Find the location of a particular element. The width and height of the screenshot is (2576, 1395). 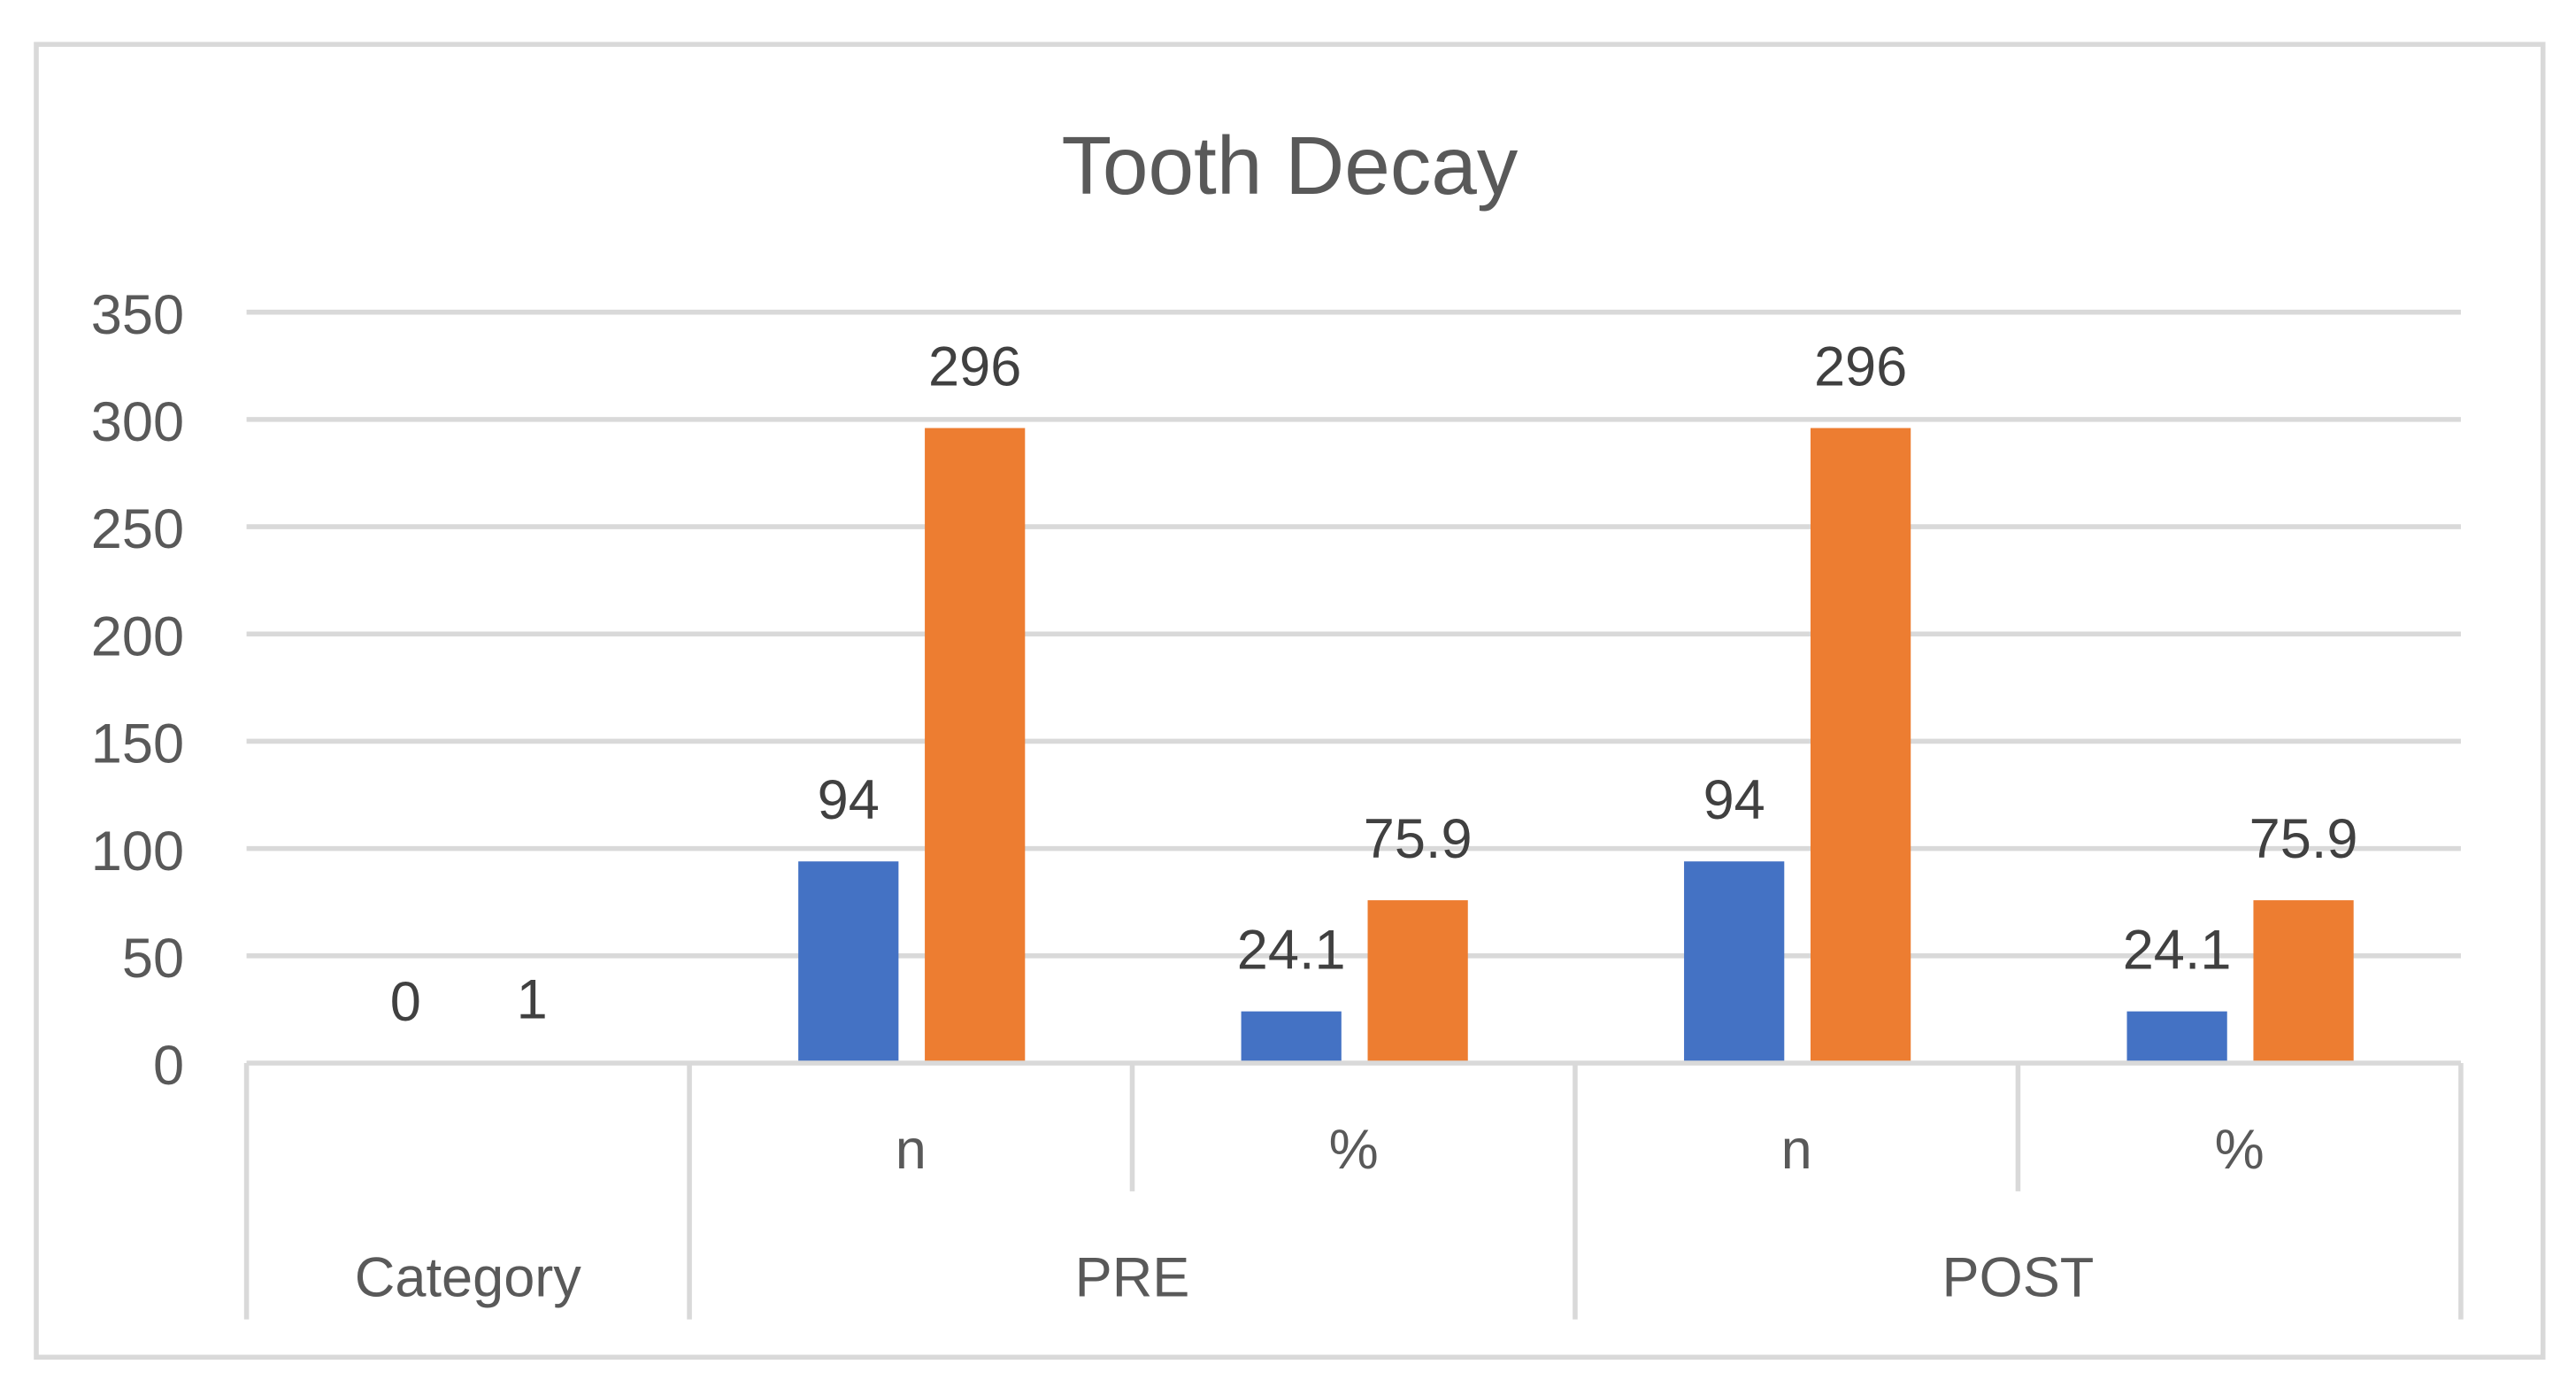

y-tick-label: 200 is located at coordinates (137, 636).